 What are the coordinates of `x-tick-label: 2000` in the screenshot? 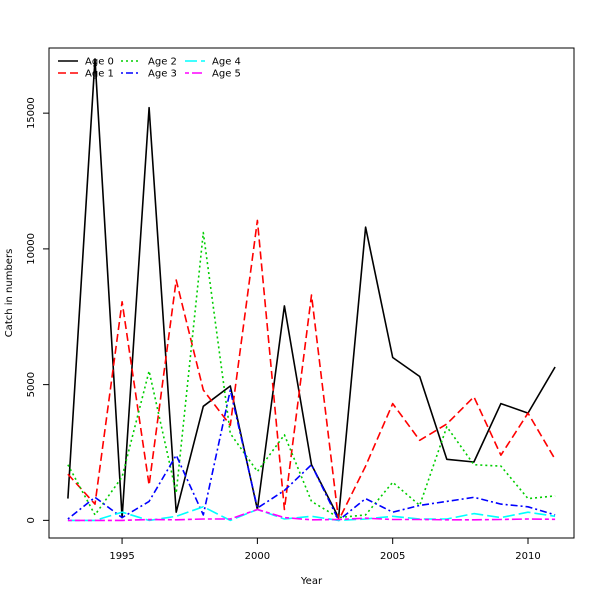 It's located at (257, 556).